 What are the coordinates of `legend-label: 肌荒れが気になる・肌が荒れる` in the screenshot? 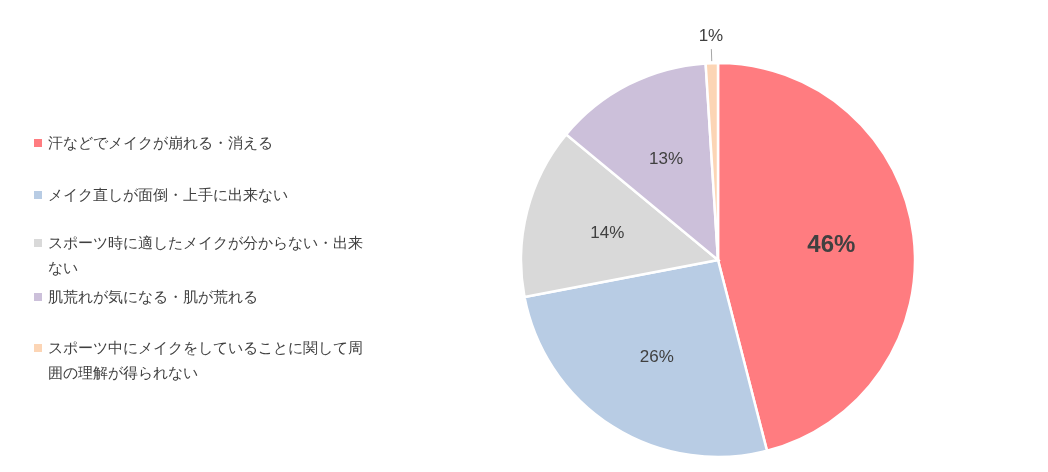 It's located at (153, 296).